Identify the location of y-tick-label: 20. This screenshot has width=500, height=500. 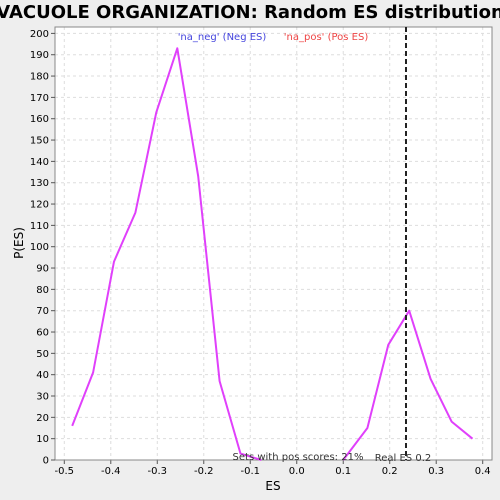
(42, 418).